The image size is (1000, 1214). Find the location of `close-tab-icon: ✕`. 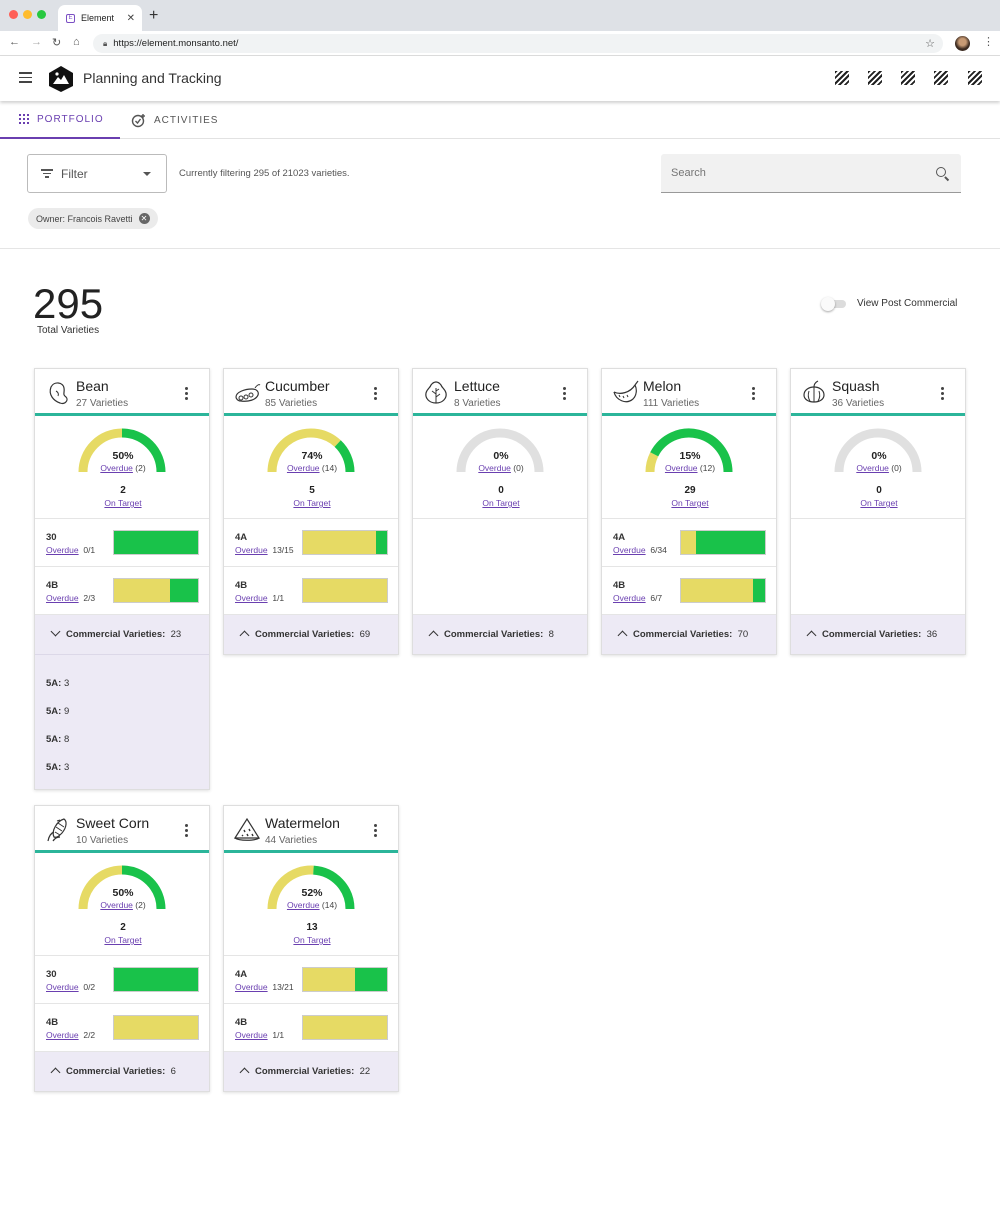

close-tab-icon: ✕ is located at coordinates (130, 18).